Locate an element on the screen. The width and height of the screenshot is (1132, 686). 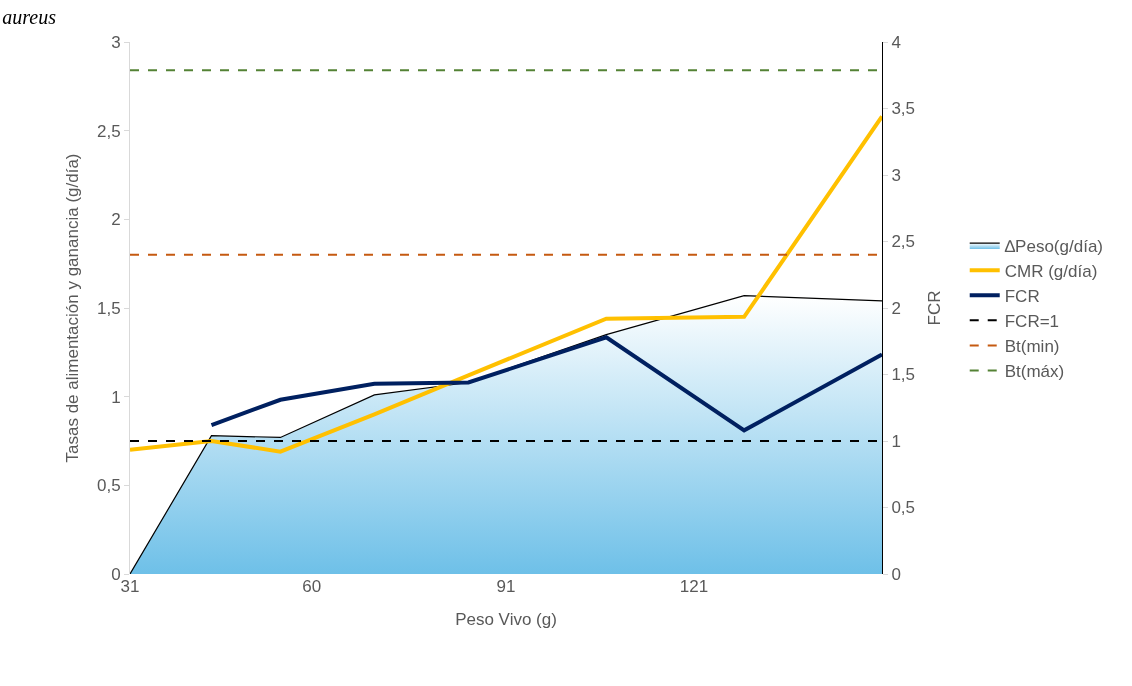
legend-label: CMR (g/día) is located at coordinates (1051, 271).